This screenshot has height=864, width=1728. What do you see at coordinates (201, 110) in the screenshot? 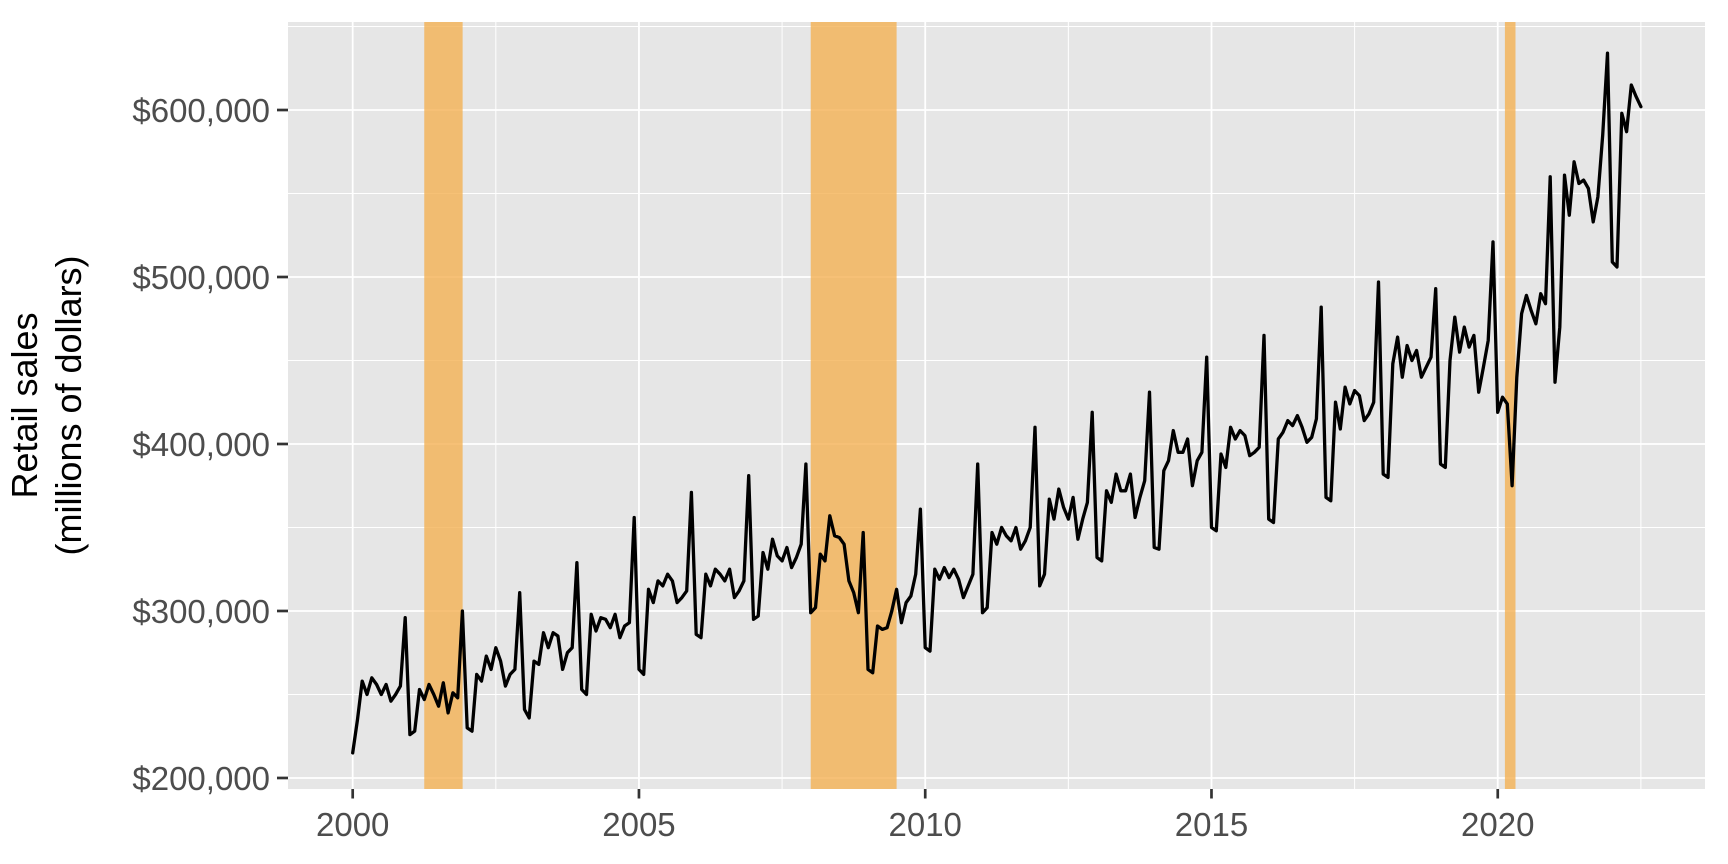
I see `y-tick-label: $600,000` at bounding box center [201, 110].